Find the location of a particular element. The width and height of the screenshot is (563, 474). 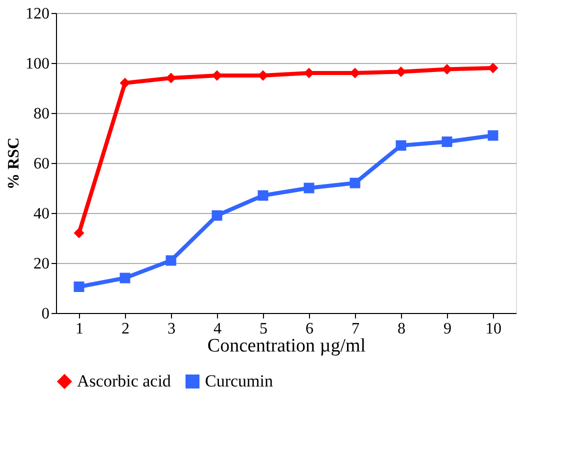

x-tick-label: 8 is located at coordinates (402, 329).